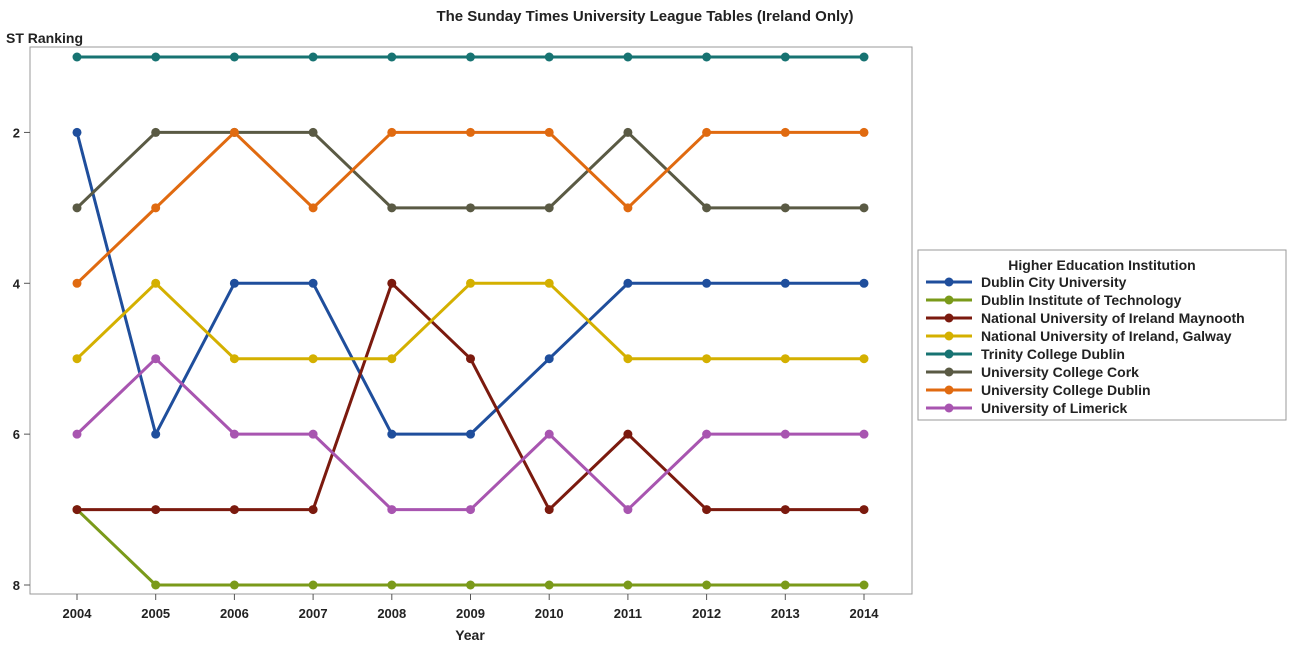 The width and height of the screenshot is (1290, 650). Describe the element at coordinates (706, 613) in the screenshot. I see `x-tick-label: 2012` at that location.